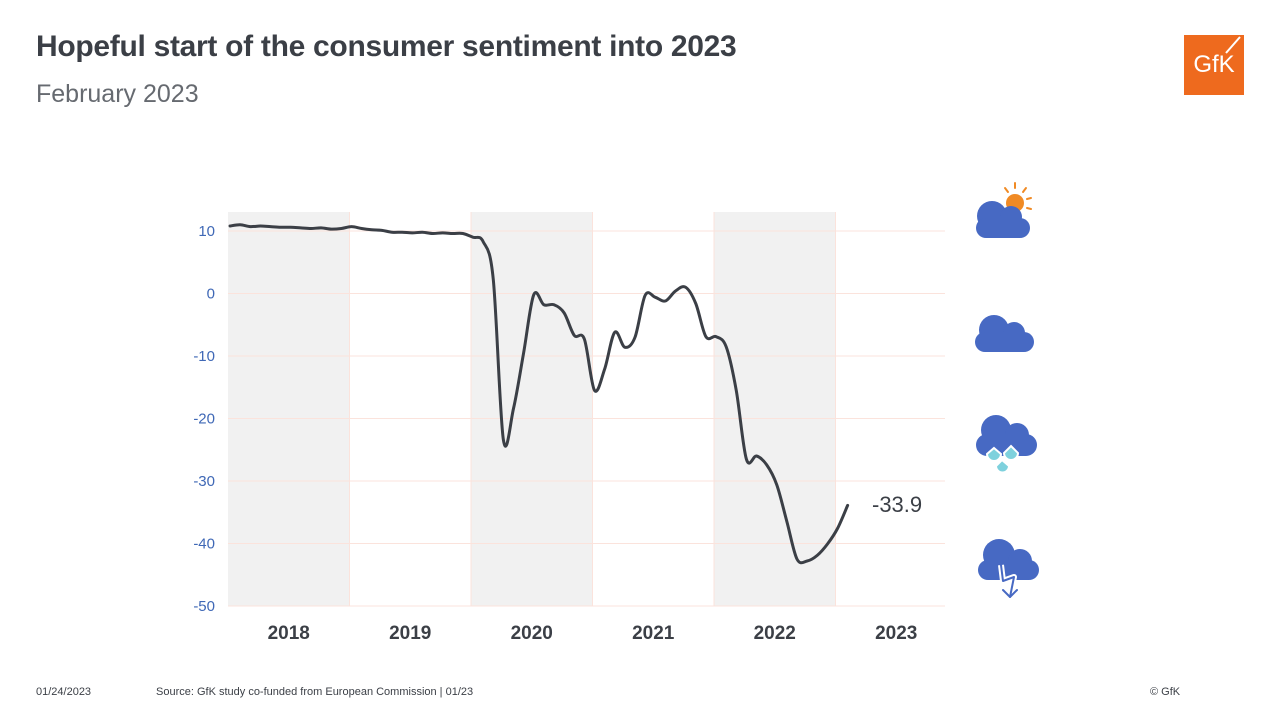 Image resolution: width=1280 pixels, height=720 pixels. Describe the element at coordinates (410, 633) in the screenshot. I see `x-year-label: 2019` at that location.